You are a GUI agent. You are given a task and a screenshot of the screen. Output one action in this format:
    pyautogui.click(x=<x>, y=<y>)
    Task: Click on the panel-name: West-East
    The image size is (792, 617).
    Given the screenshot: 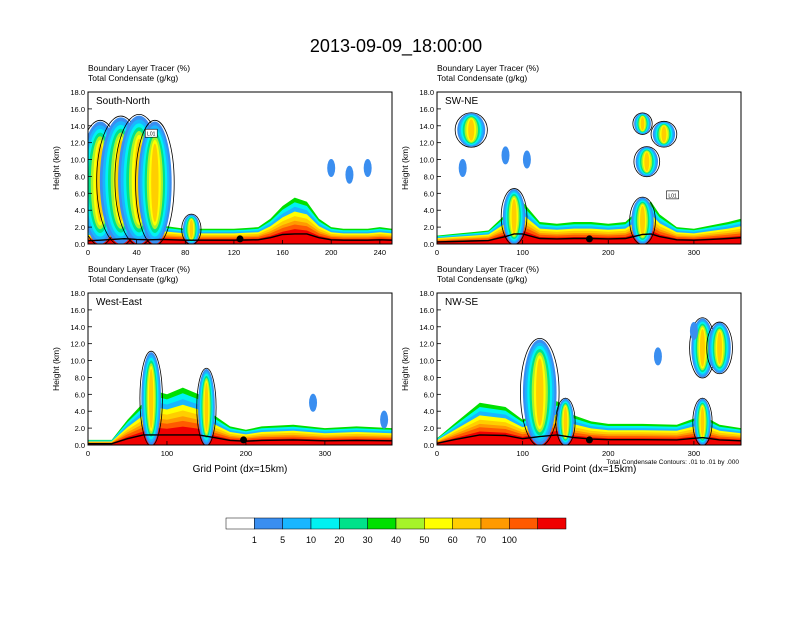 What is the action you would take?
    pyautogui.click(x=119, y=302)
    